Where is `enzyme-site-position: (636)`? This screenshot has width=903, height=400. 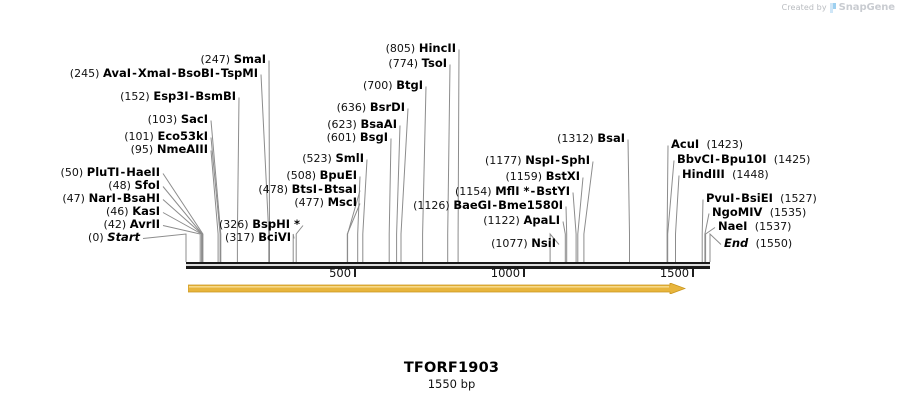 enzyme-site-position: (636) is located at coordinates (351, 107).